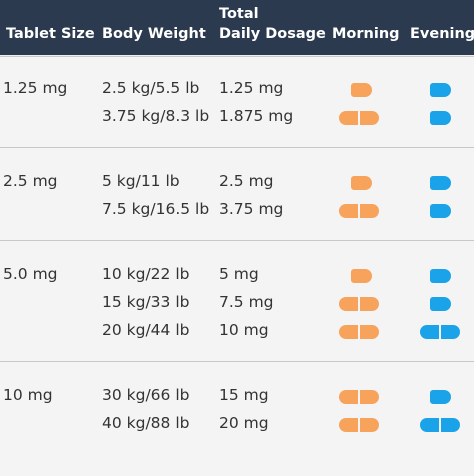 Image resolution: width=474 pixels, height=476 pixels. What do you see at coordinates (244, 423) in the screenshot?
I see `daily-dosage: 20 mg` at bounding box center [244, 423].